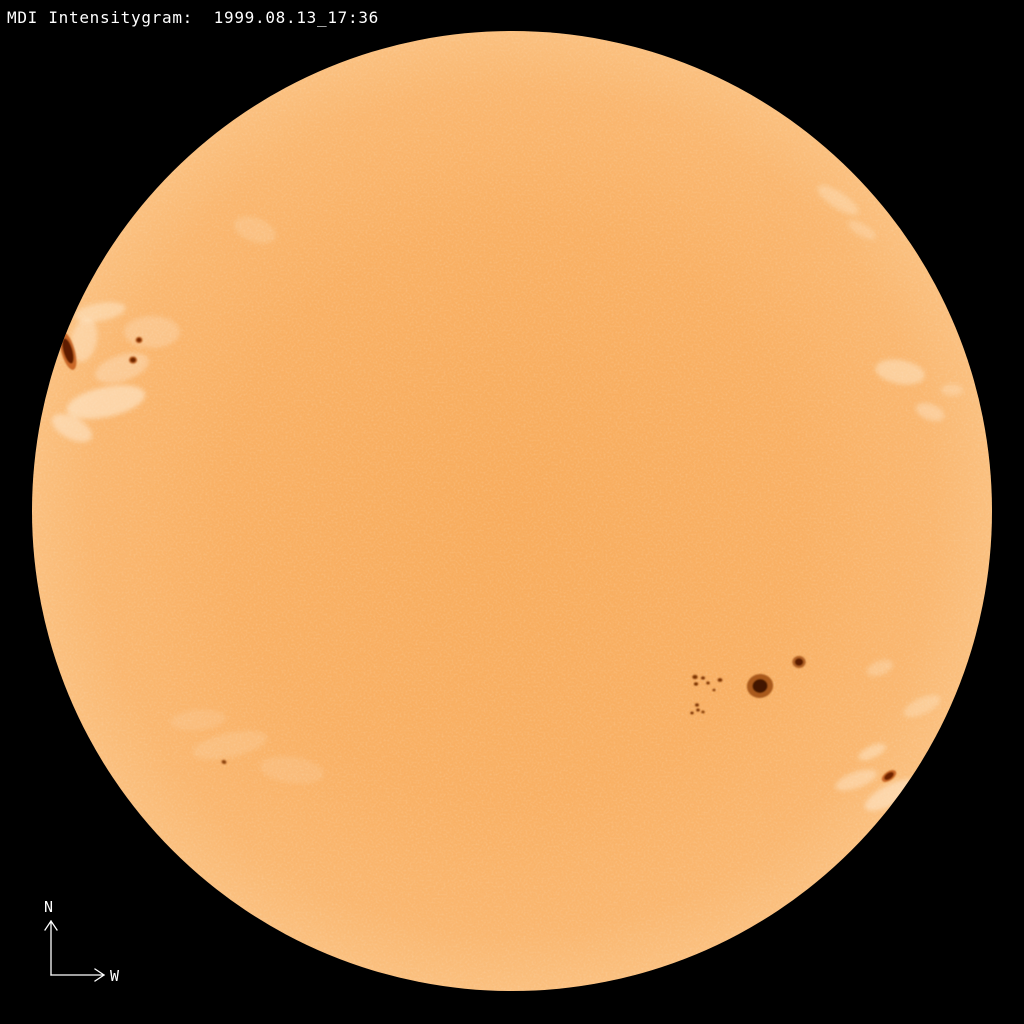  I want to click on right-limb-spot, so click(889, 776).